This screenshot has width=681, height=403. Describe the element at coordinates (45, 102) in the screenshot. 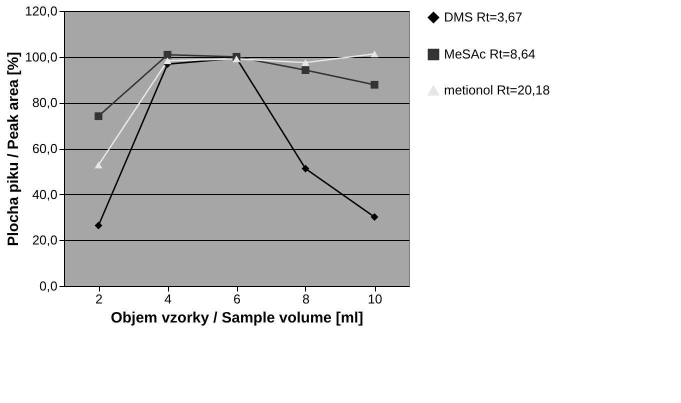

I see `y-tick-label: 80,0` at that location.